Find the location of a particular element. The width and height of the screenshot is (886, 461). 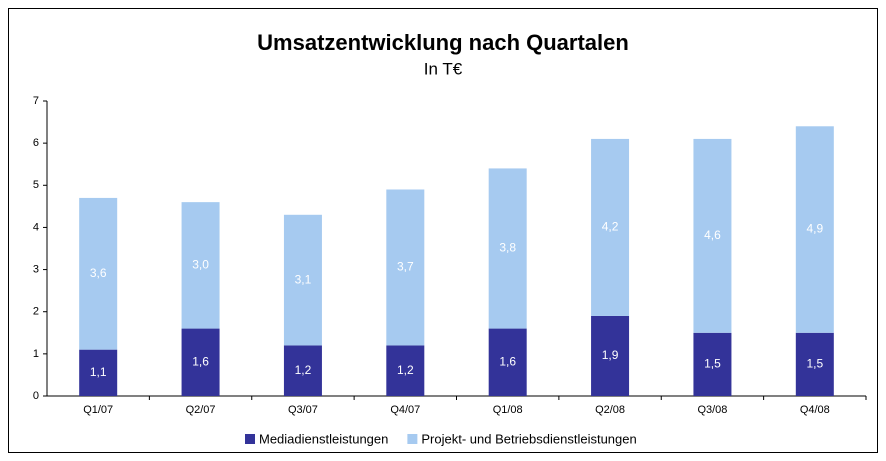

value-label: 3,0 is located at coordinates (200, 265).